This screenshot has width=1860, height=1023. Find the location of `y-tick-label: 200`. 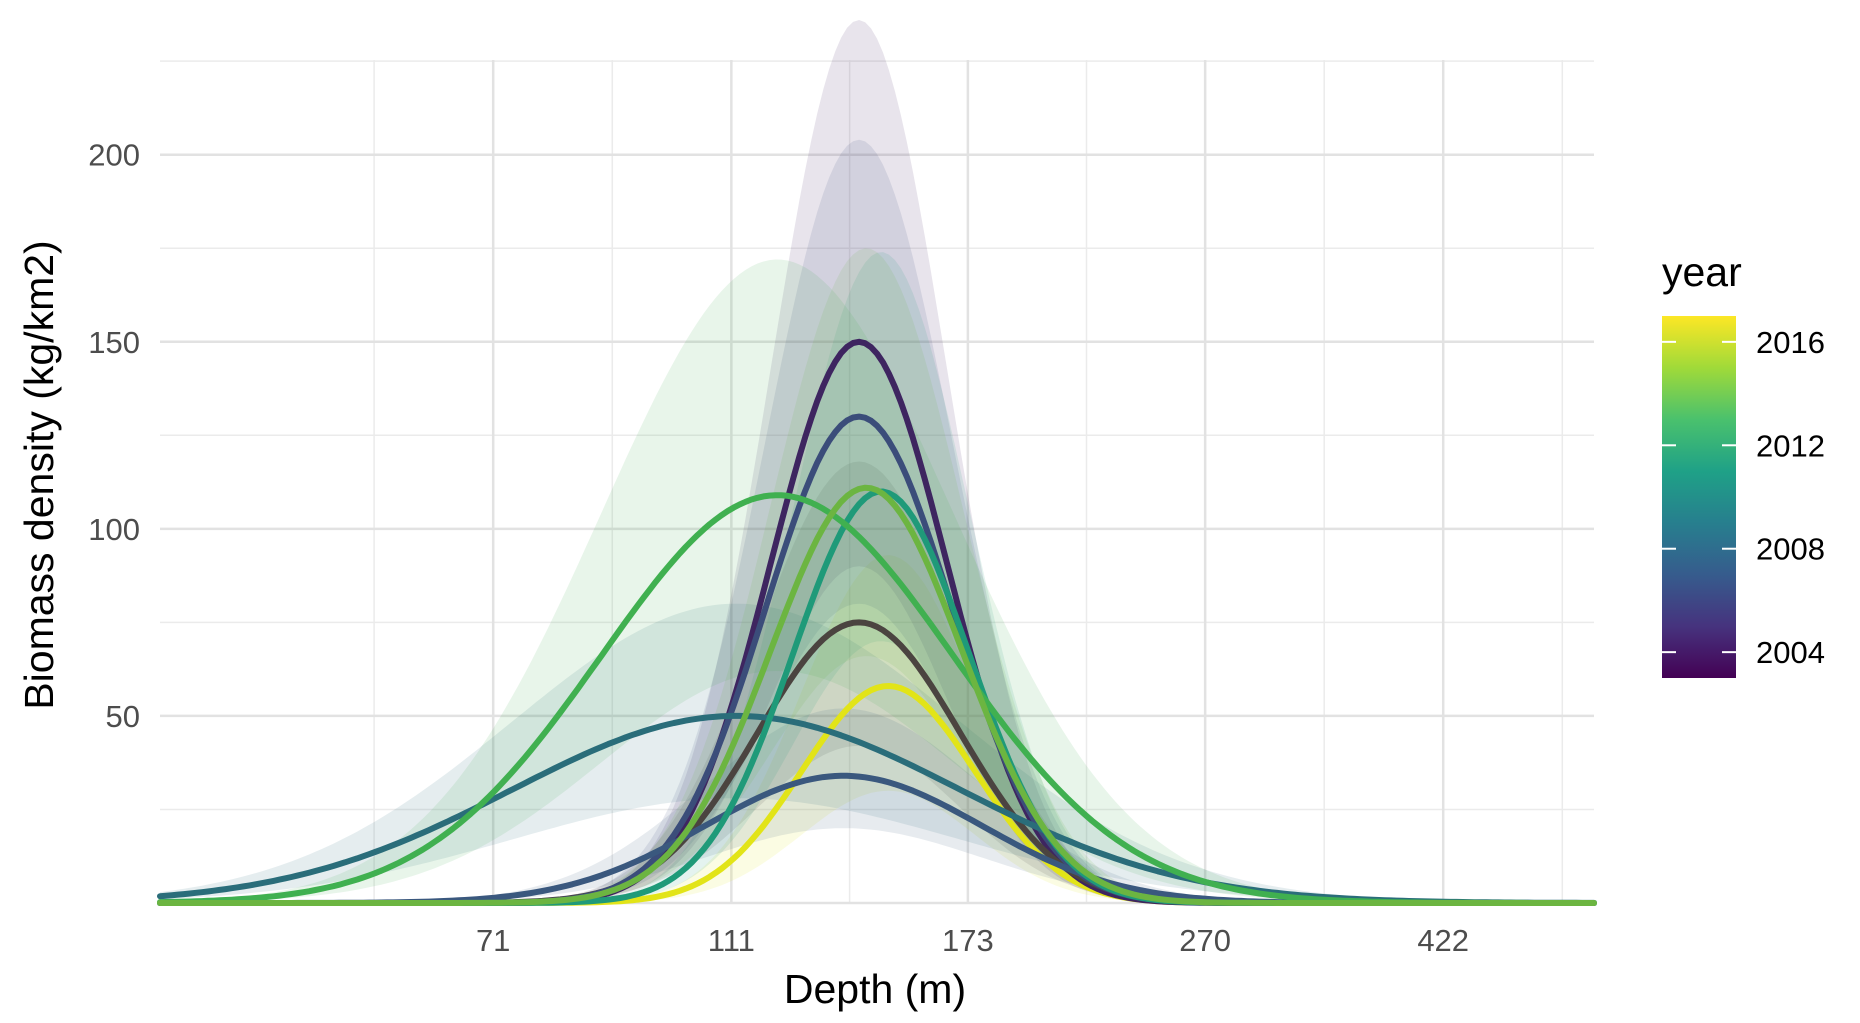

y-tick-label: 200 is located at coordinates (114, 155).